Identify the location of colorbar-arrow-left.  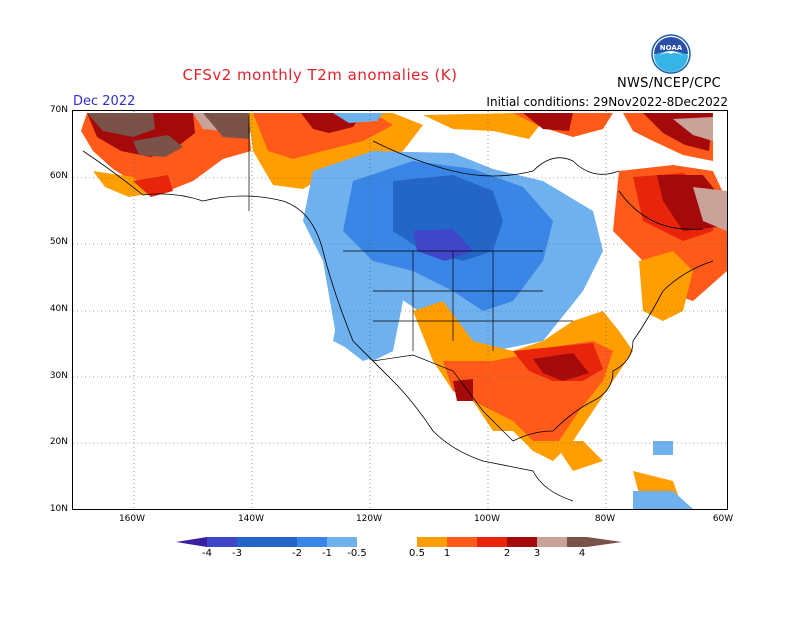
(191, 542).